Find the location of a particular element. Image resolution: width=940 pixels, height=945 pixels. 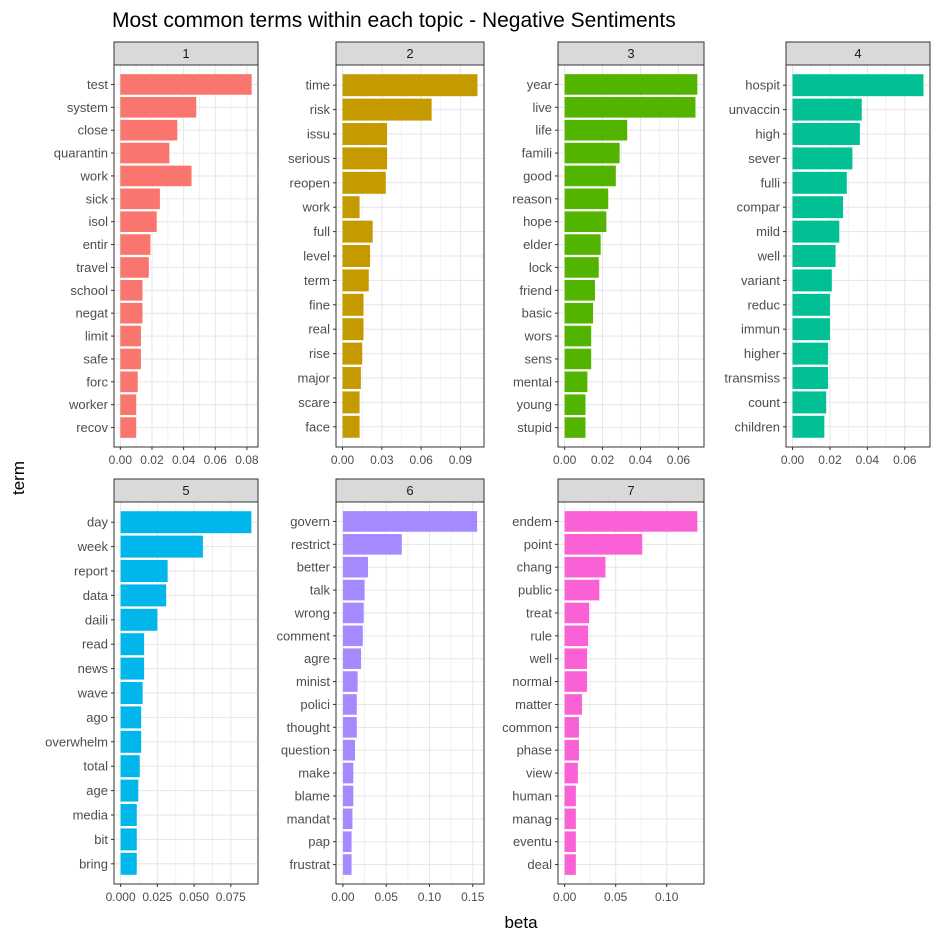

bar-pap is located at coordinates (347, 841).